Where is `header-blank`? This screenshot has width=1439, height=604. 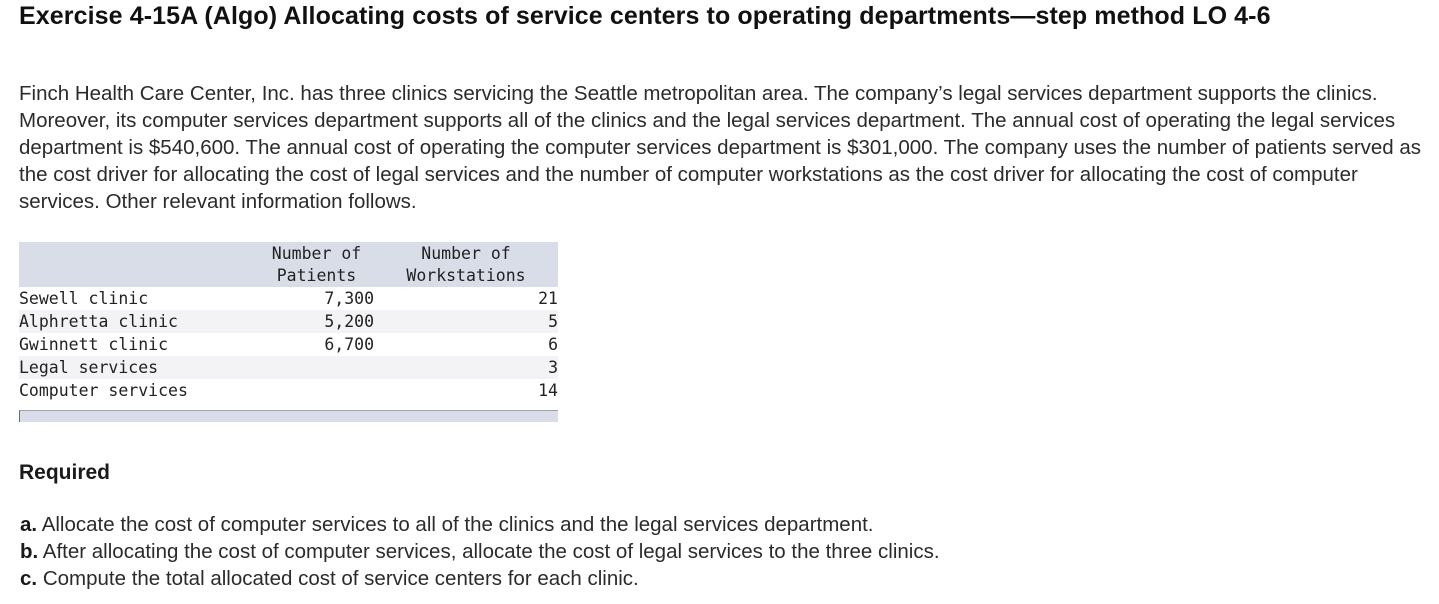
header-blank is located at coordinates (139, 264).